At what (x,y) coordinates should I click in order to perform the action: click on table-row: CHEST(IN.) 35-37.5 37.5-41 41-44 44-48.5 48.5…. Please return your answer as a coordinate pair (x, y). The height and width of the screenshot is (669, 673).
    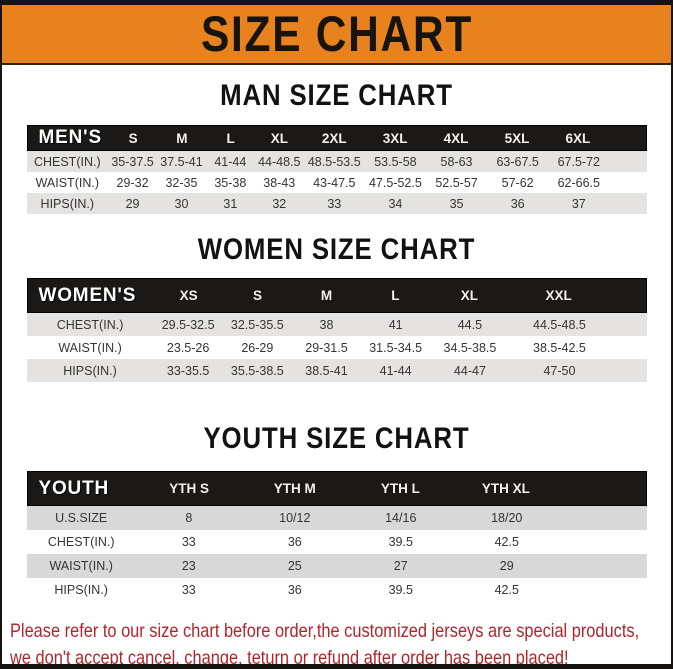
    Looking at the image, I should click on (336, 161).